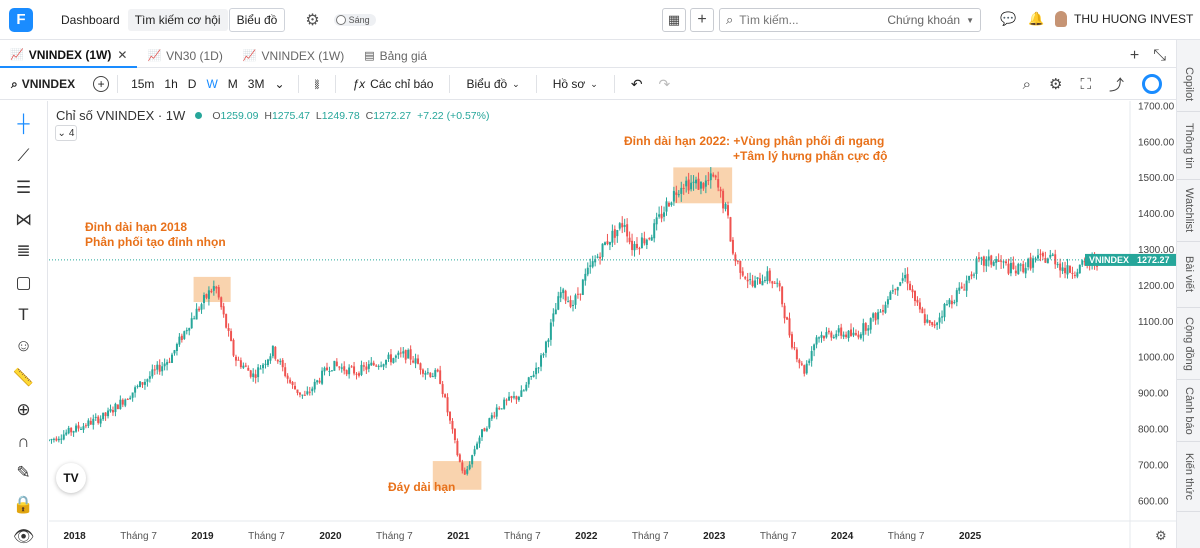 This screenshot has width=1200, height=548. I want to click on chart-type-button: Biểu đồ ⌄, so click(492, 84).